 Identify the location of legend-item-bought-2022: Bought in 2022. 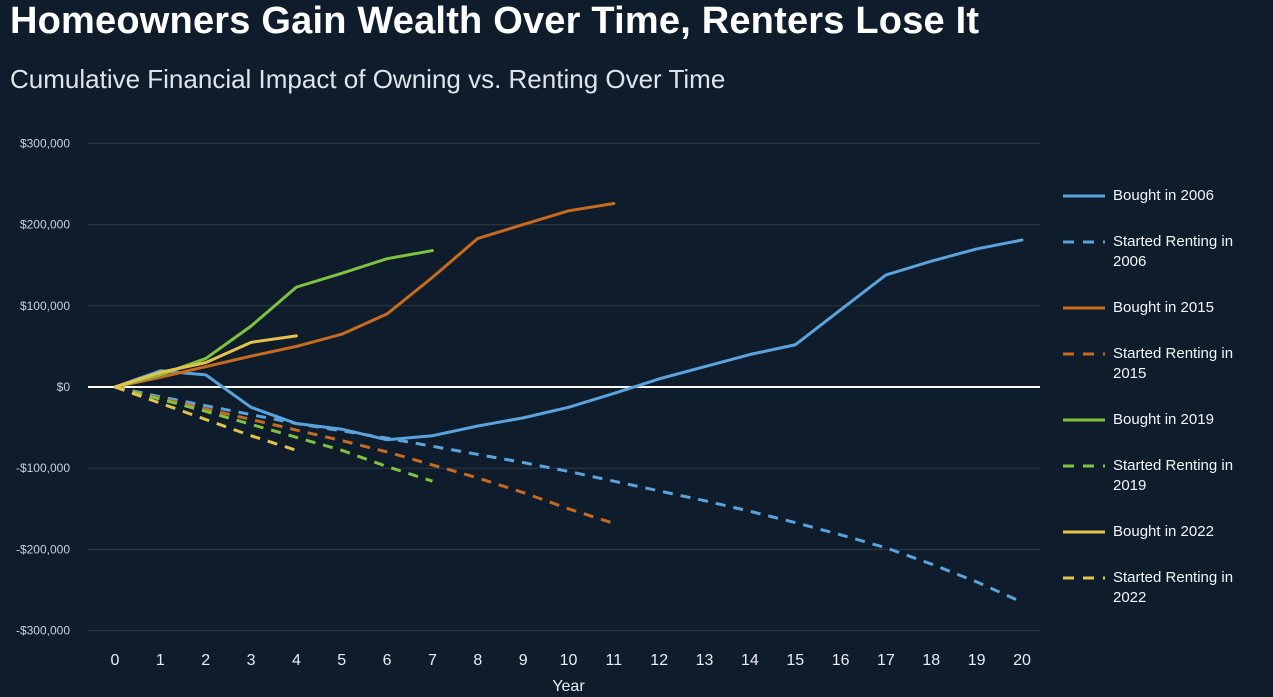
(1165, 532).